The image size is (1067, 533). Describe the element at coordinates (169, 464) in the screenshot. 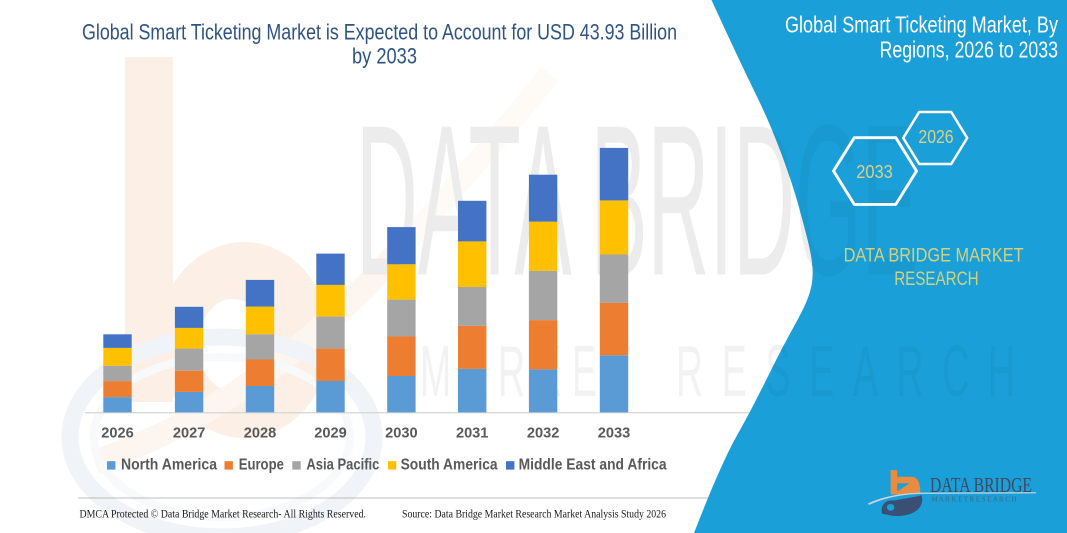

I see `svg-text: North America` at that location.